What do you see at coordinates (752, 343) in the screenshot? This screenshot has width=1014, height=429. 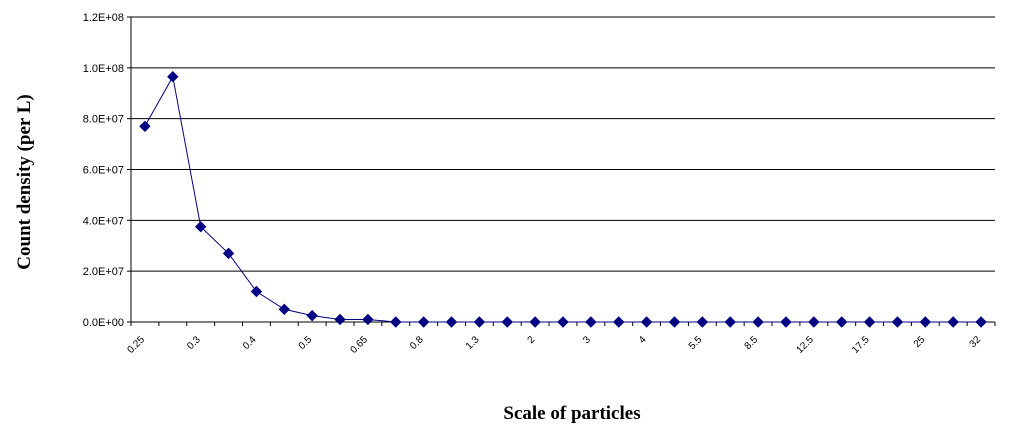 I see `x-tick-label: 8.5` at bounding box center [752, 343].